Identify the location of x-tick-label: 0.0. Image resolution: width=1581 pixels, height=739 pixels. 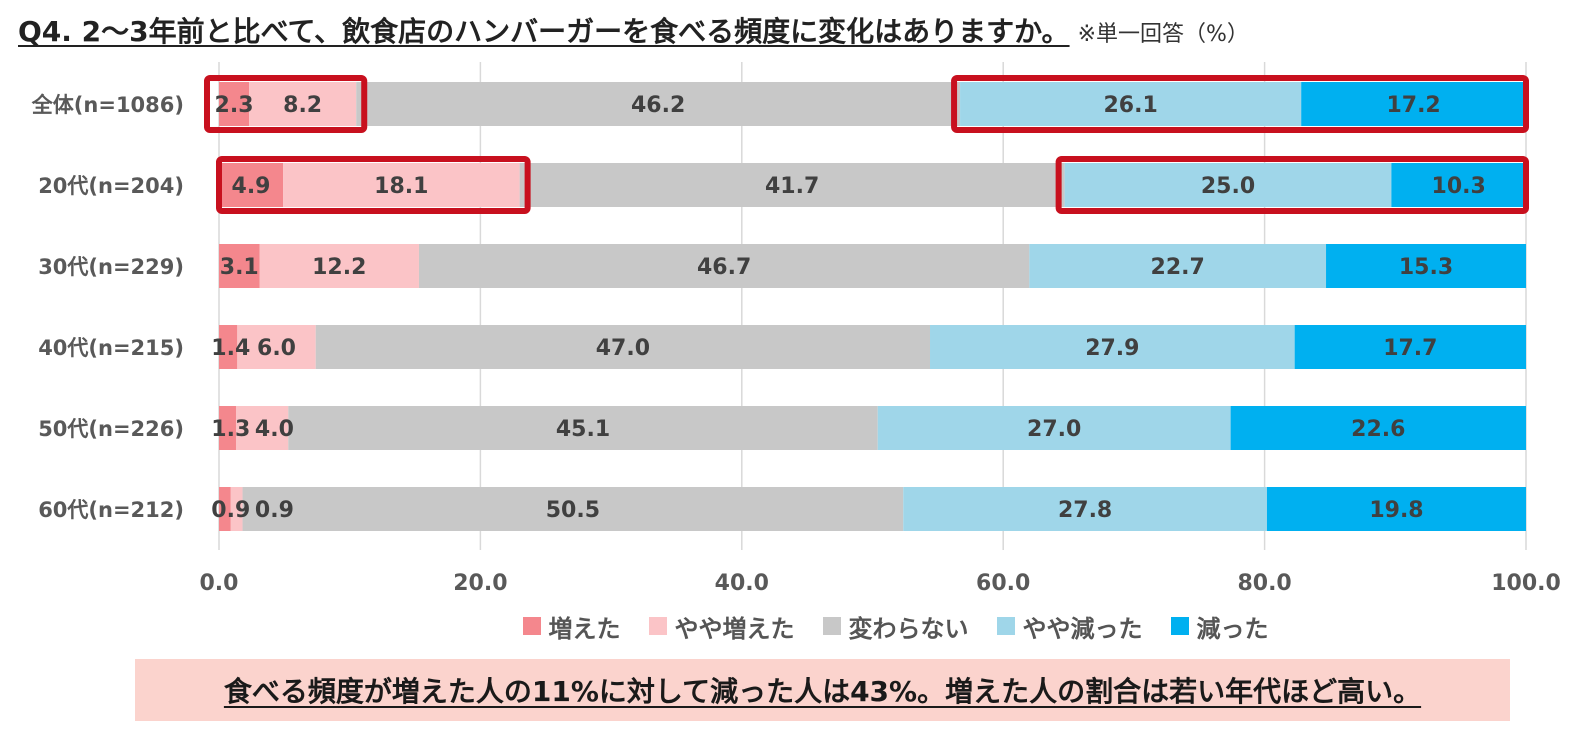
(219, 583).